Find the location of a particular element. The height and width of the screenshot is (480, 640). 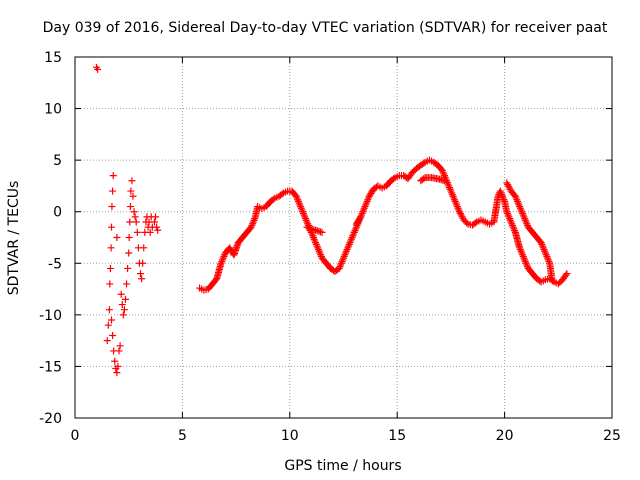

y-tick-label: 15 is located at coordinates (53, 58).